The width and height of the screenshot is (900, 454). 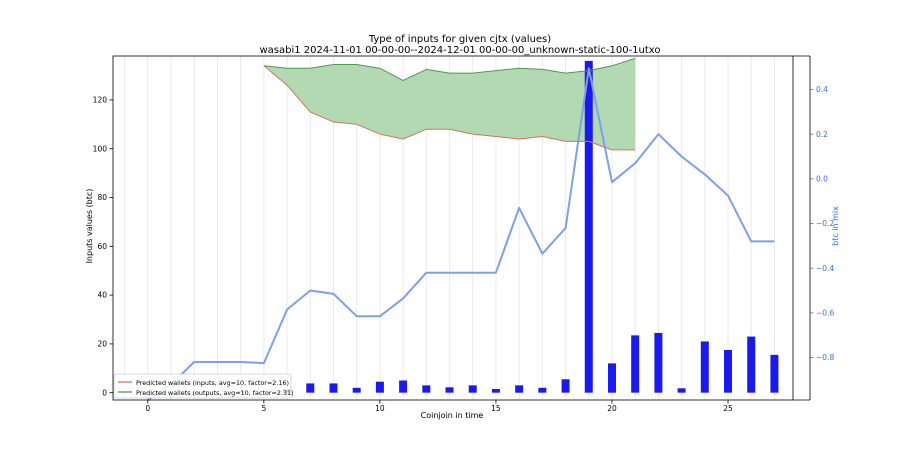 I want to click on x-tick-label: 20, so click(x=612, y=408).